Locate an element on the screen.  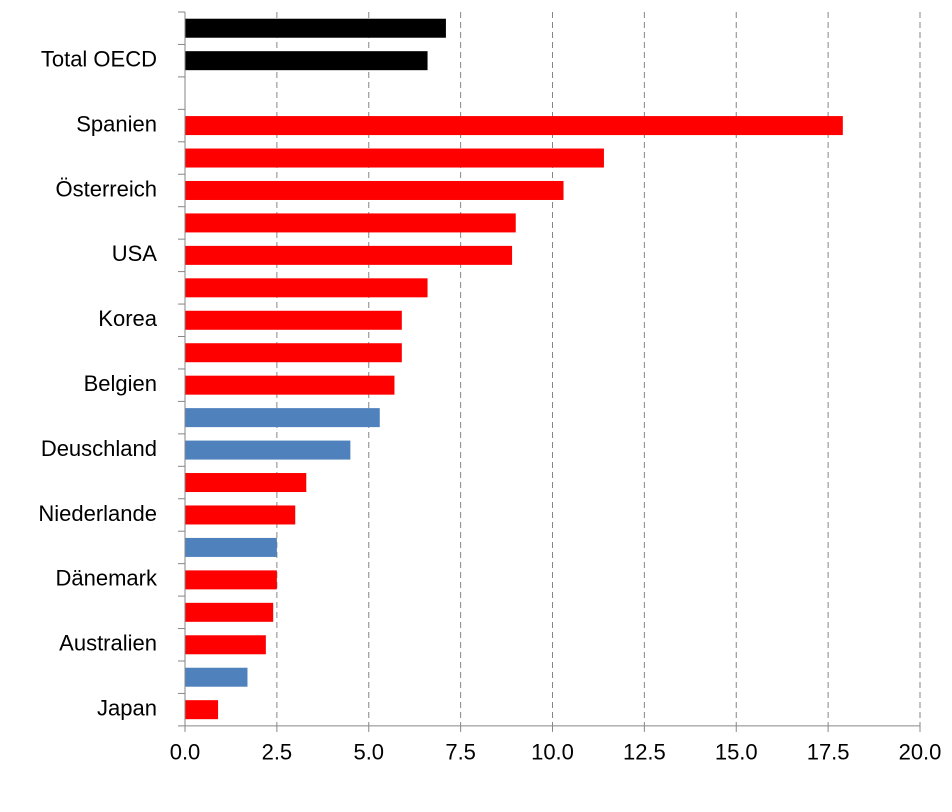
y-tick-label: Australien is located at coordinates (108, 643).